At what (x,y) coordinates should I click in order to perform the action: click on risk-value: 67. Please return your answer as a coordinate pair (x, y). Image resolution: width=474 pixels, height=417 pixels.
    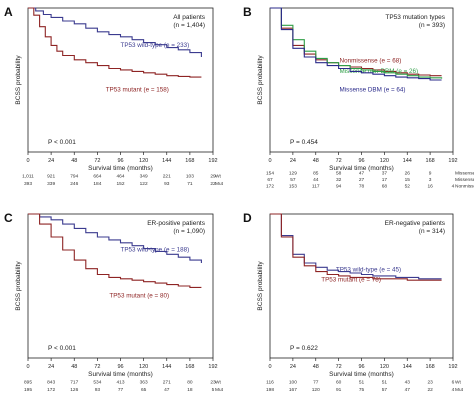
    Looking at the image, I should click on (270, 180).